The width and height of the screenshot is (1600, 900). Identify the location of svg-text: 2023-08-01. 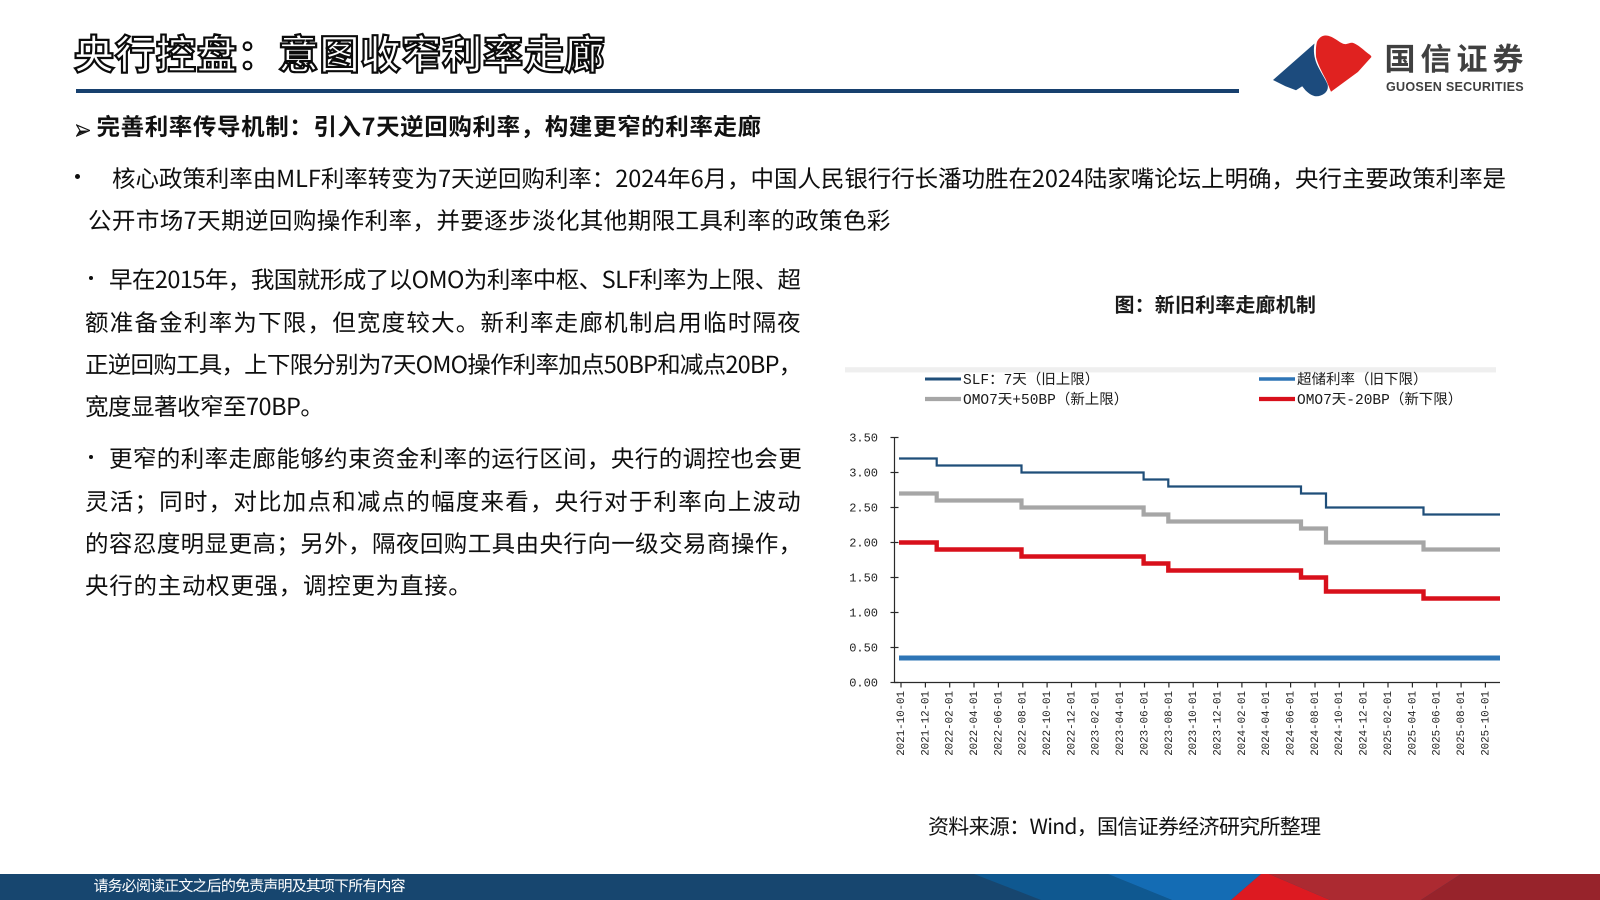
(1170, 723).